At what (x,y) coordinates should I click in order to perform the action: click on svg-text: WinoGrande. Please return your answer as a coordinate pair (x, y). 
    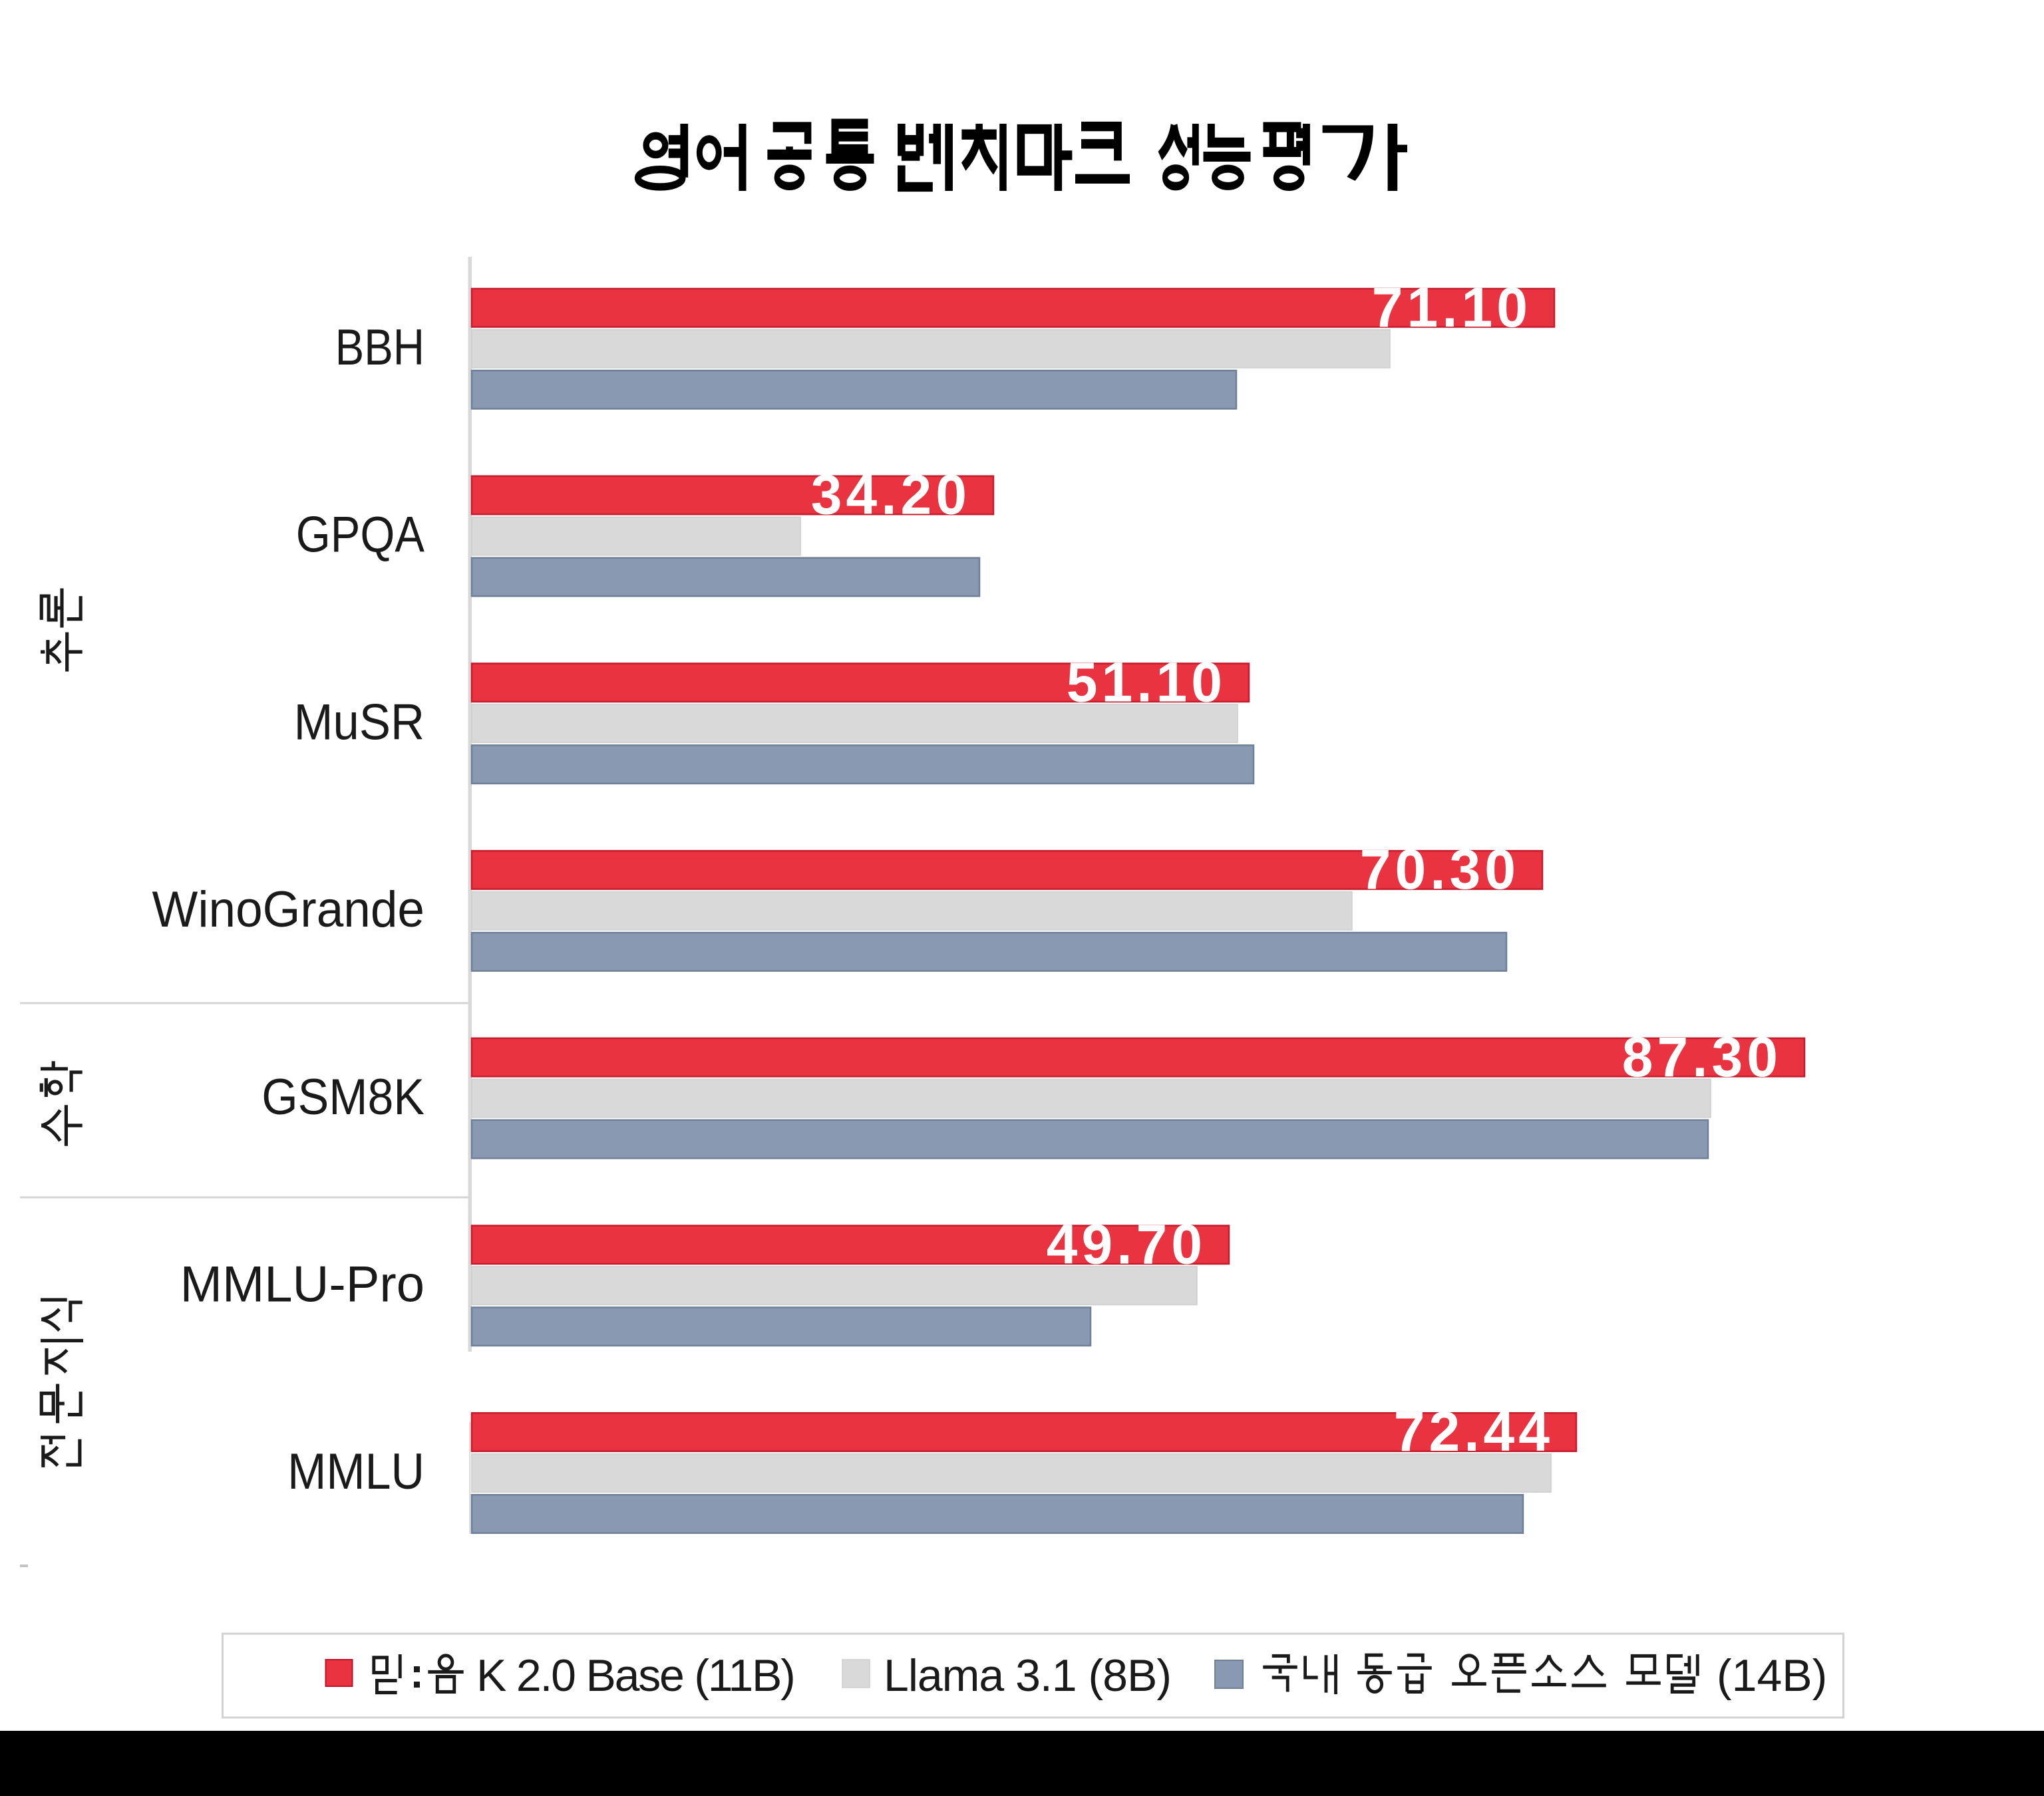
    Looking at the image, I should click on (288, 909).